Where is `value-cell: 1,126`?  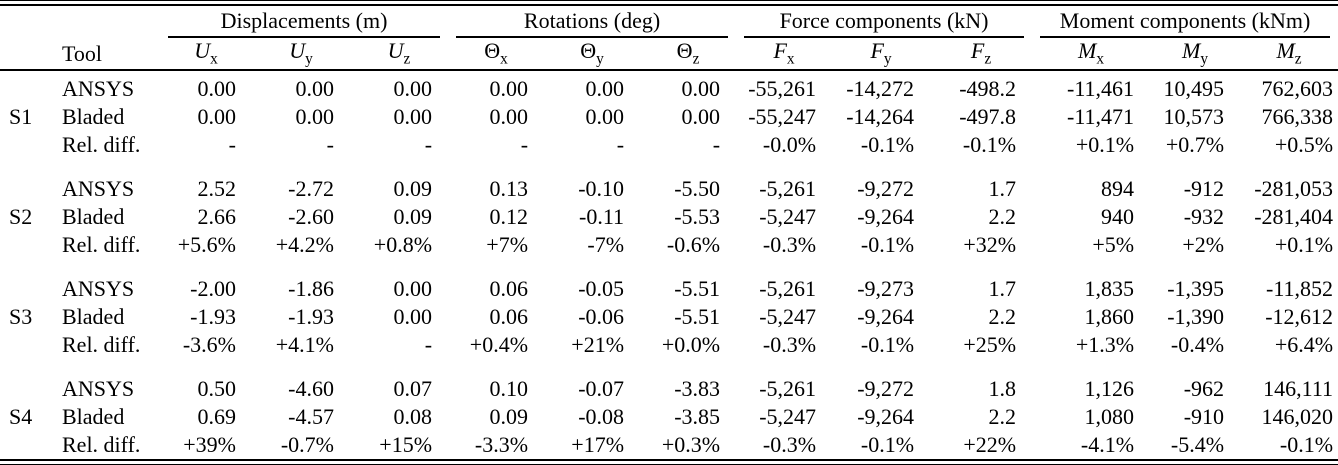
value-cell: 1,126 is located at coordinates (1109, 388).